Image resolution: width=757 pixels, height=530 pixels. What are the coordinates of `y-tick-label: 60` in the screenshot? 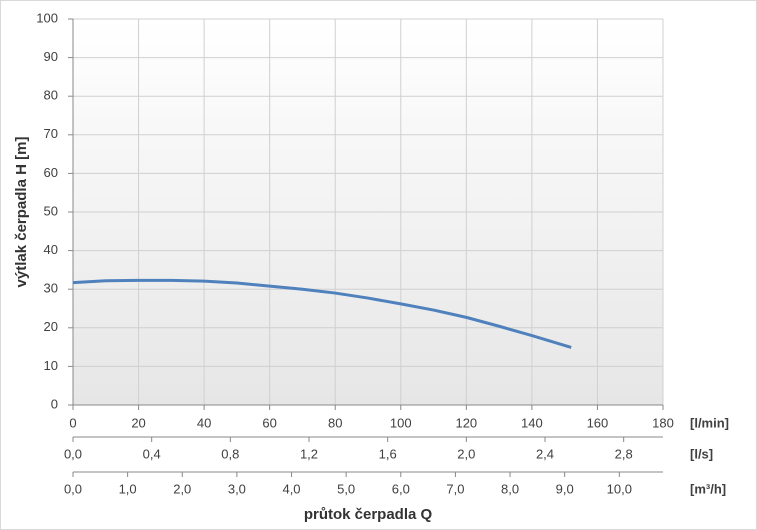 It's located at (51, 172).